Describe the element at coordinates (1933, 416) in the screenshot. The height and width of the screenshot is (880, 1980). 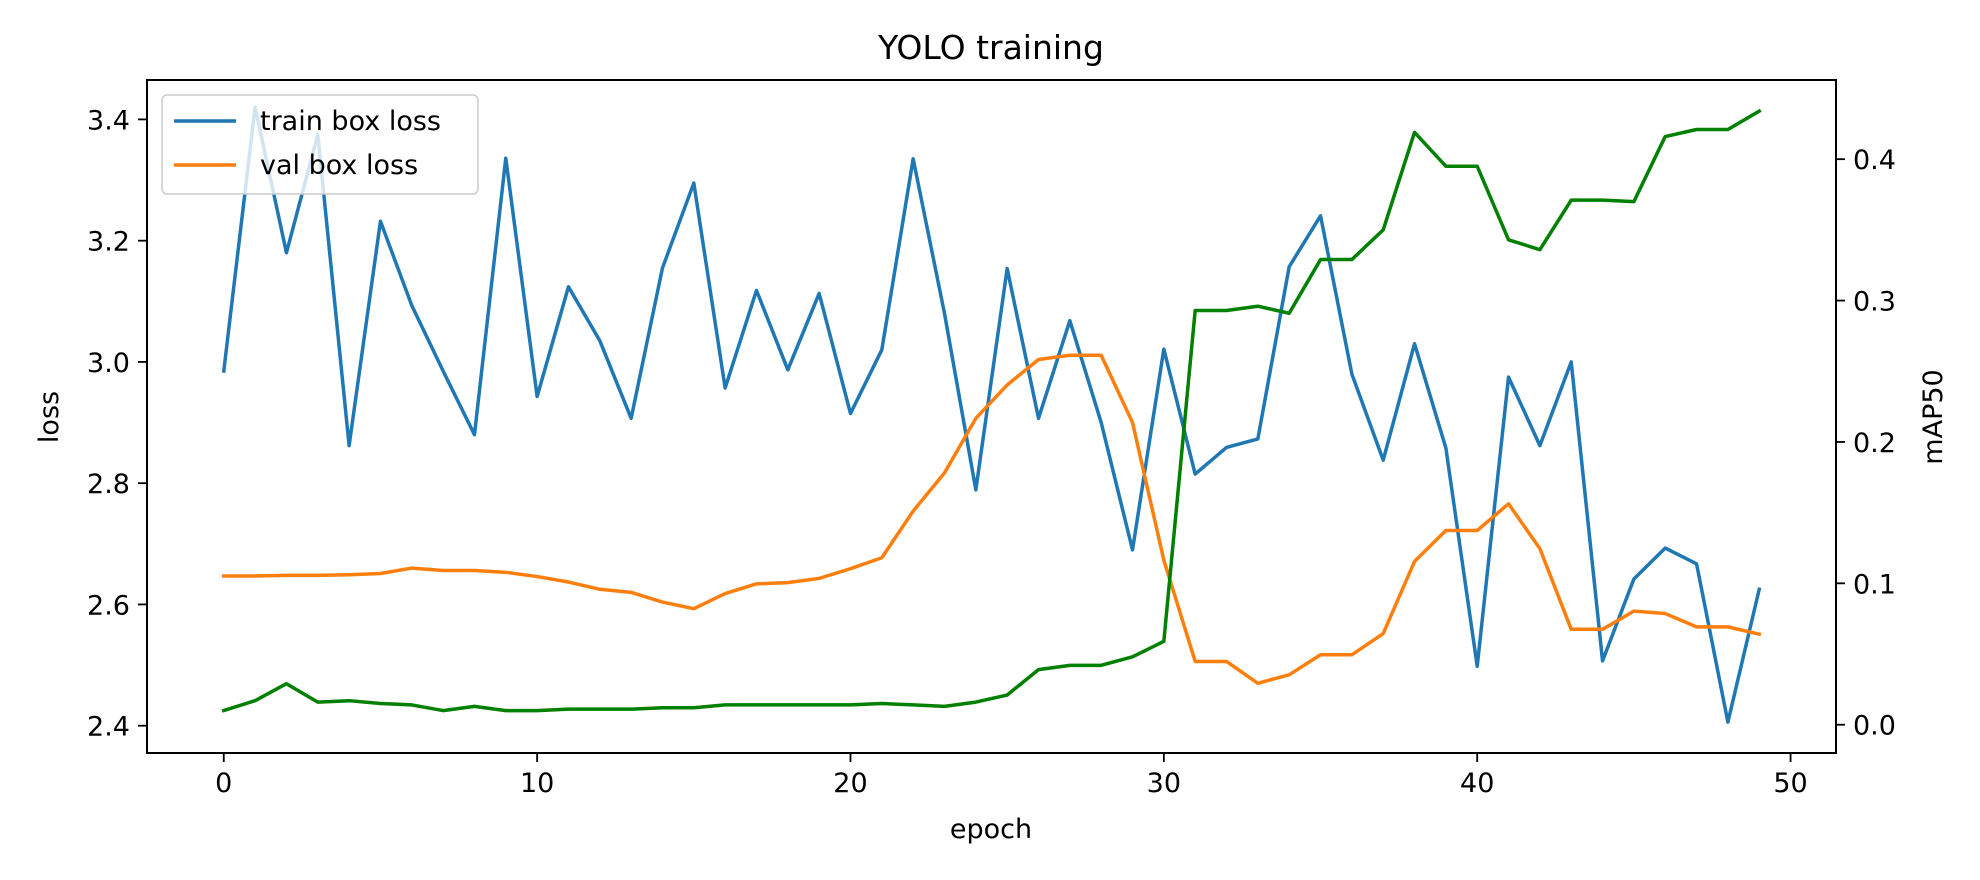
I see `y-axis-title-right: mAP50` at that location.